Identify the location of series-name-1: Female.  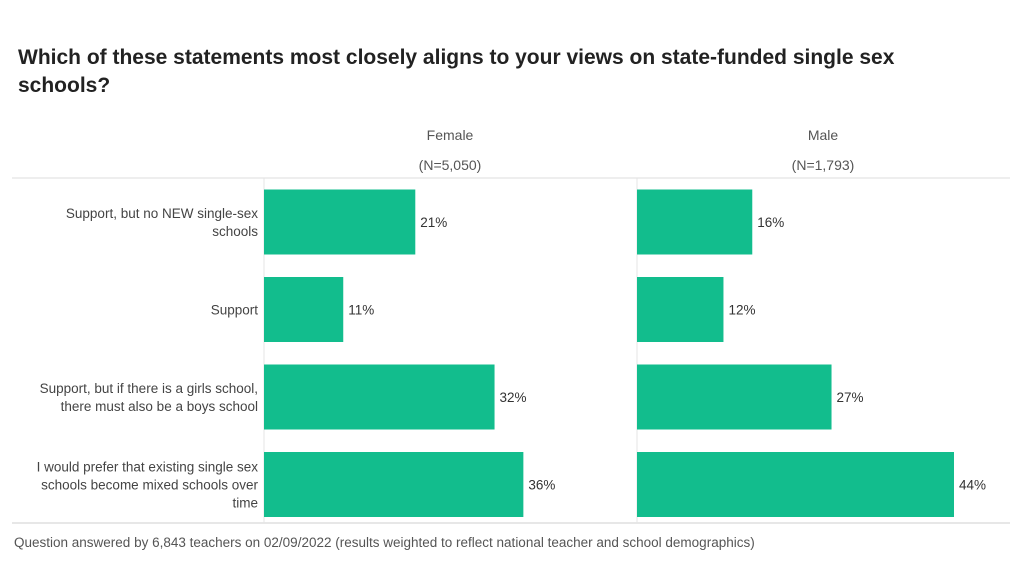
(450, 135).